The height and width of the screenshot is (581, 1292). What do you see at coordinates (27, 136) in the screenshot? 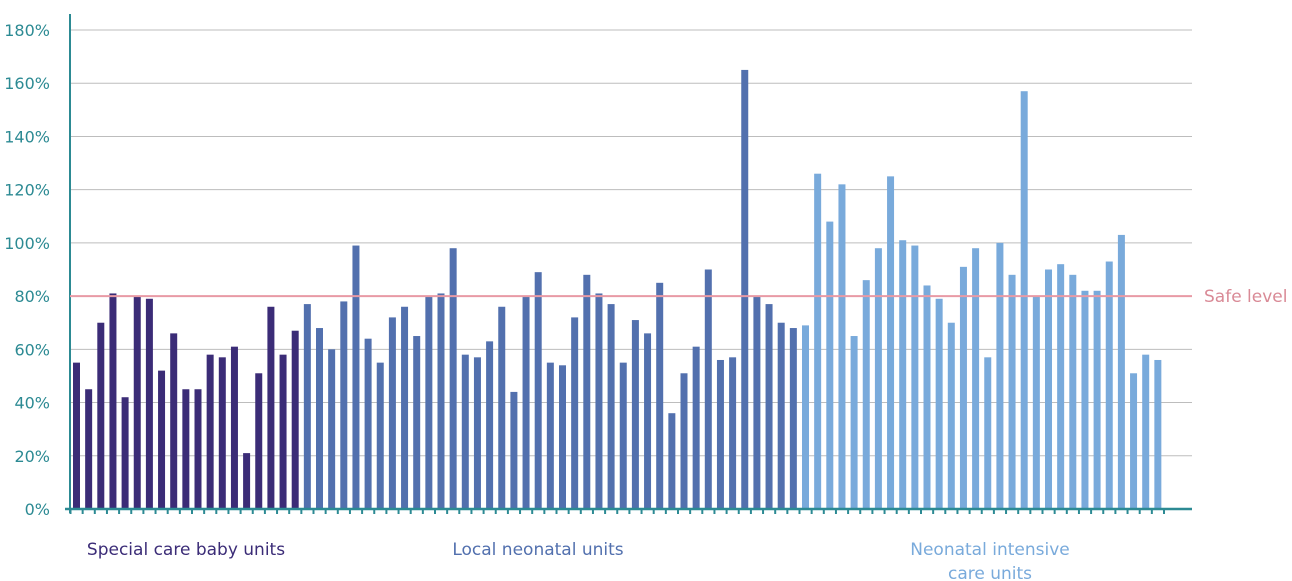
I see `y-tick-label: 140%` at bounding box center [27, 136].